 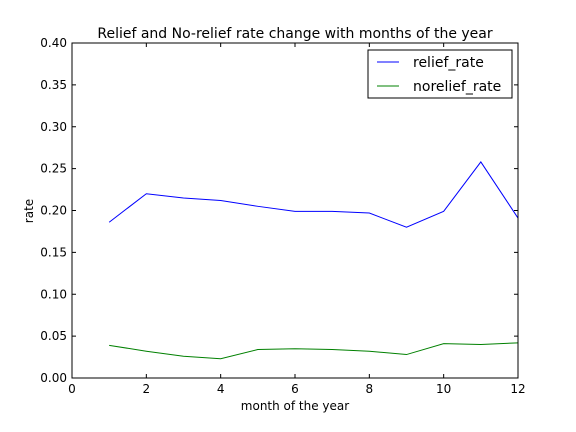 I want to click on y-tick-label: 0.40, so click(x=53, y=43).